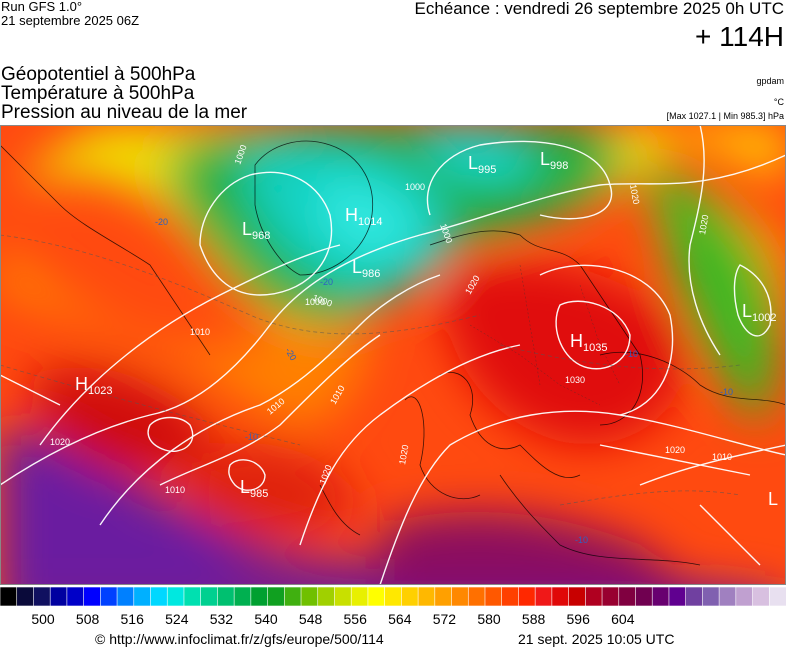 The image size is (786, 648). I want to click on generated-date: 21 sept. 2025 10:05 UTC, so click(596, 639).